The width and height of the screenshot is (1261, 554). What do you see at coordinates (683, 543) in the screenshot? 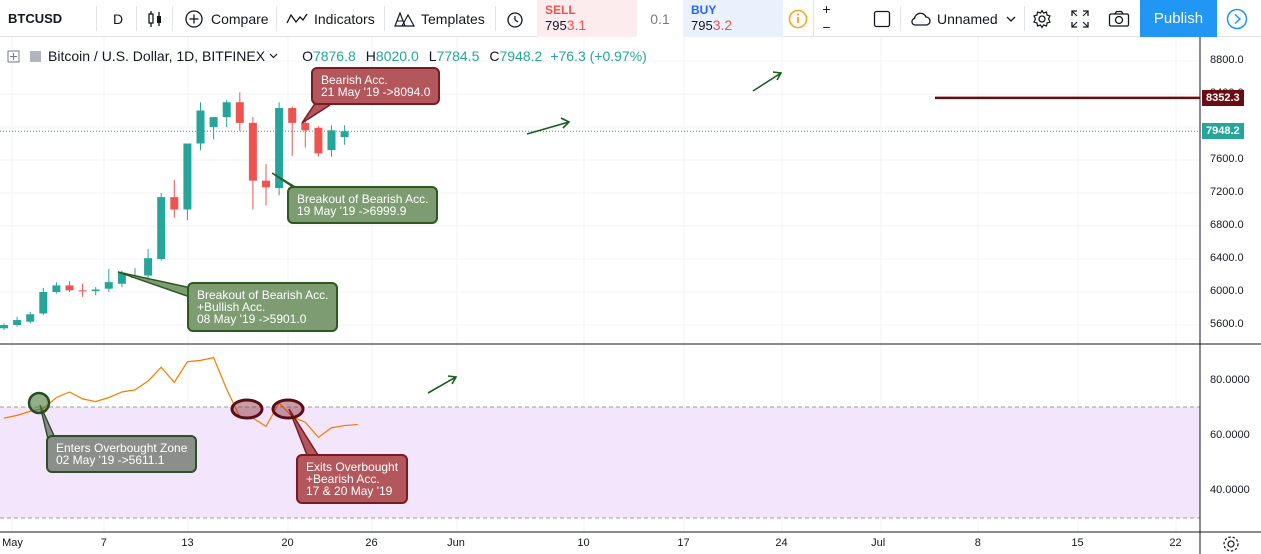
I see `time-tick-label: 17` at bounding box center [683, 543].